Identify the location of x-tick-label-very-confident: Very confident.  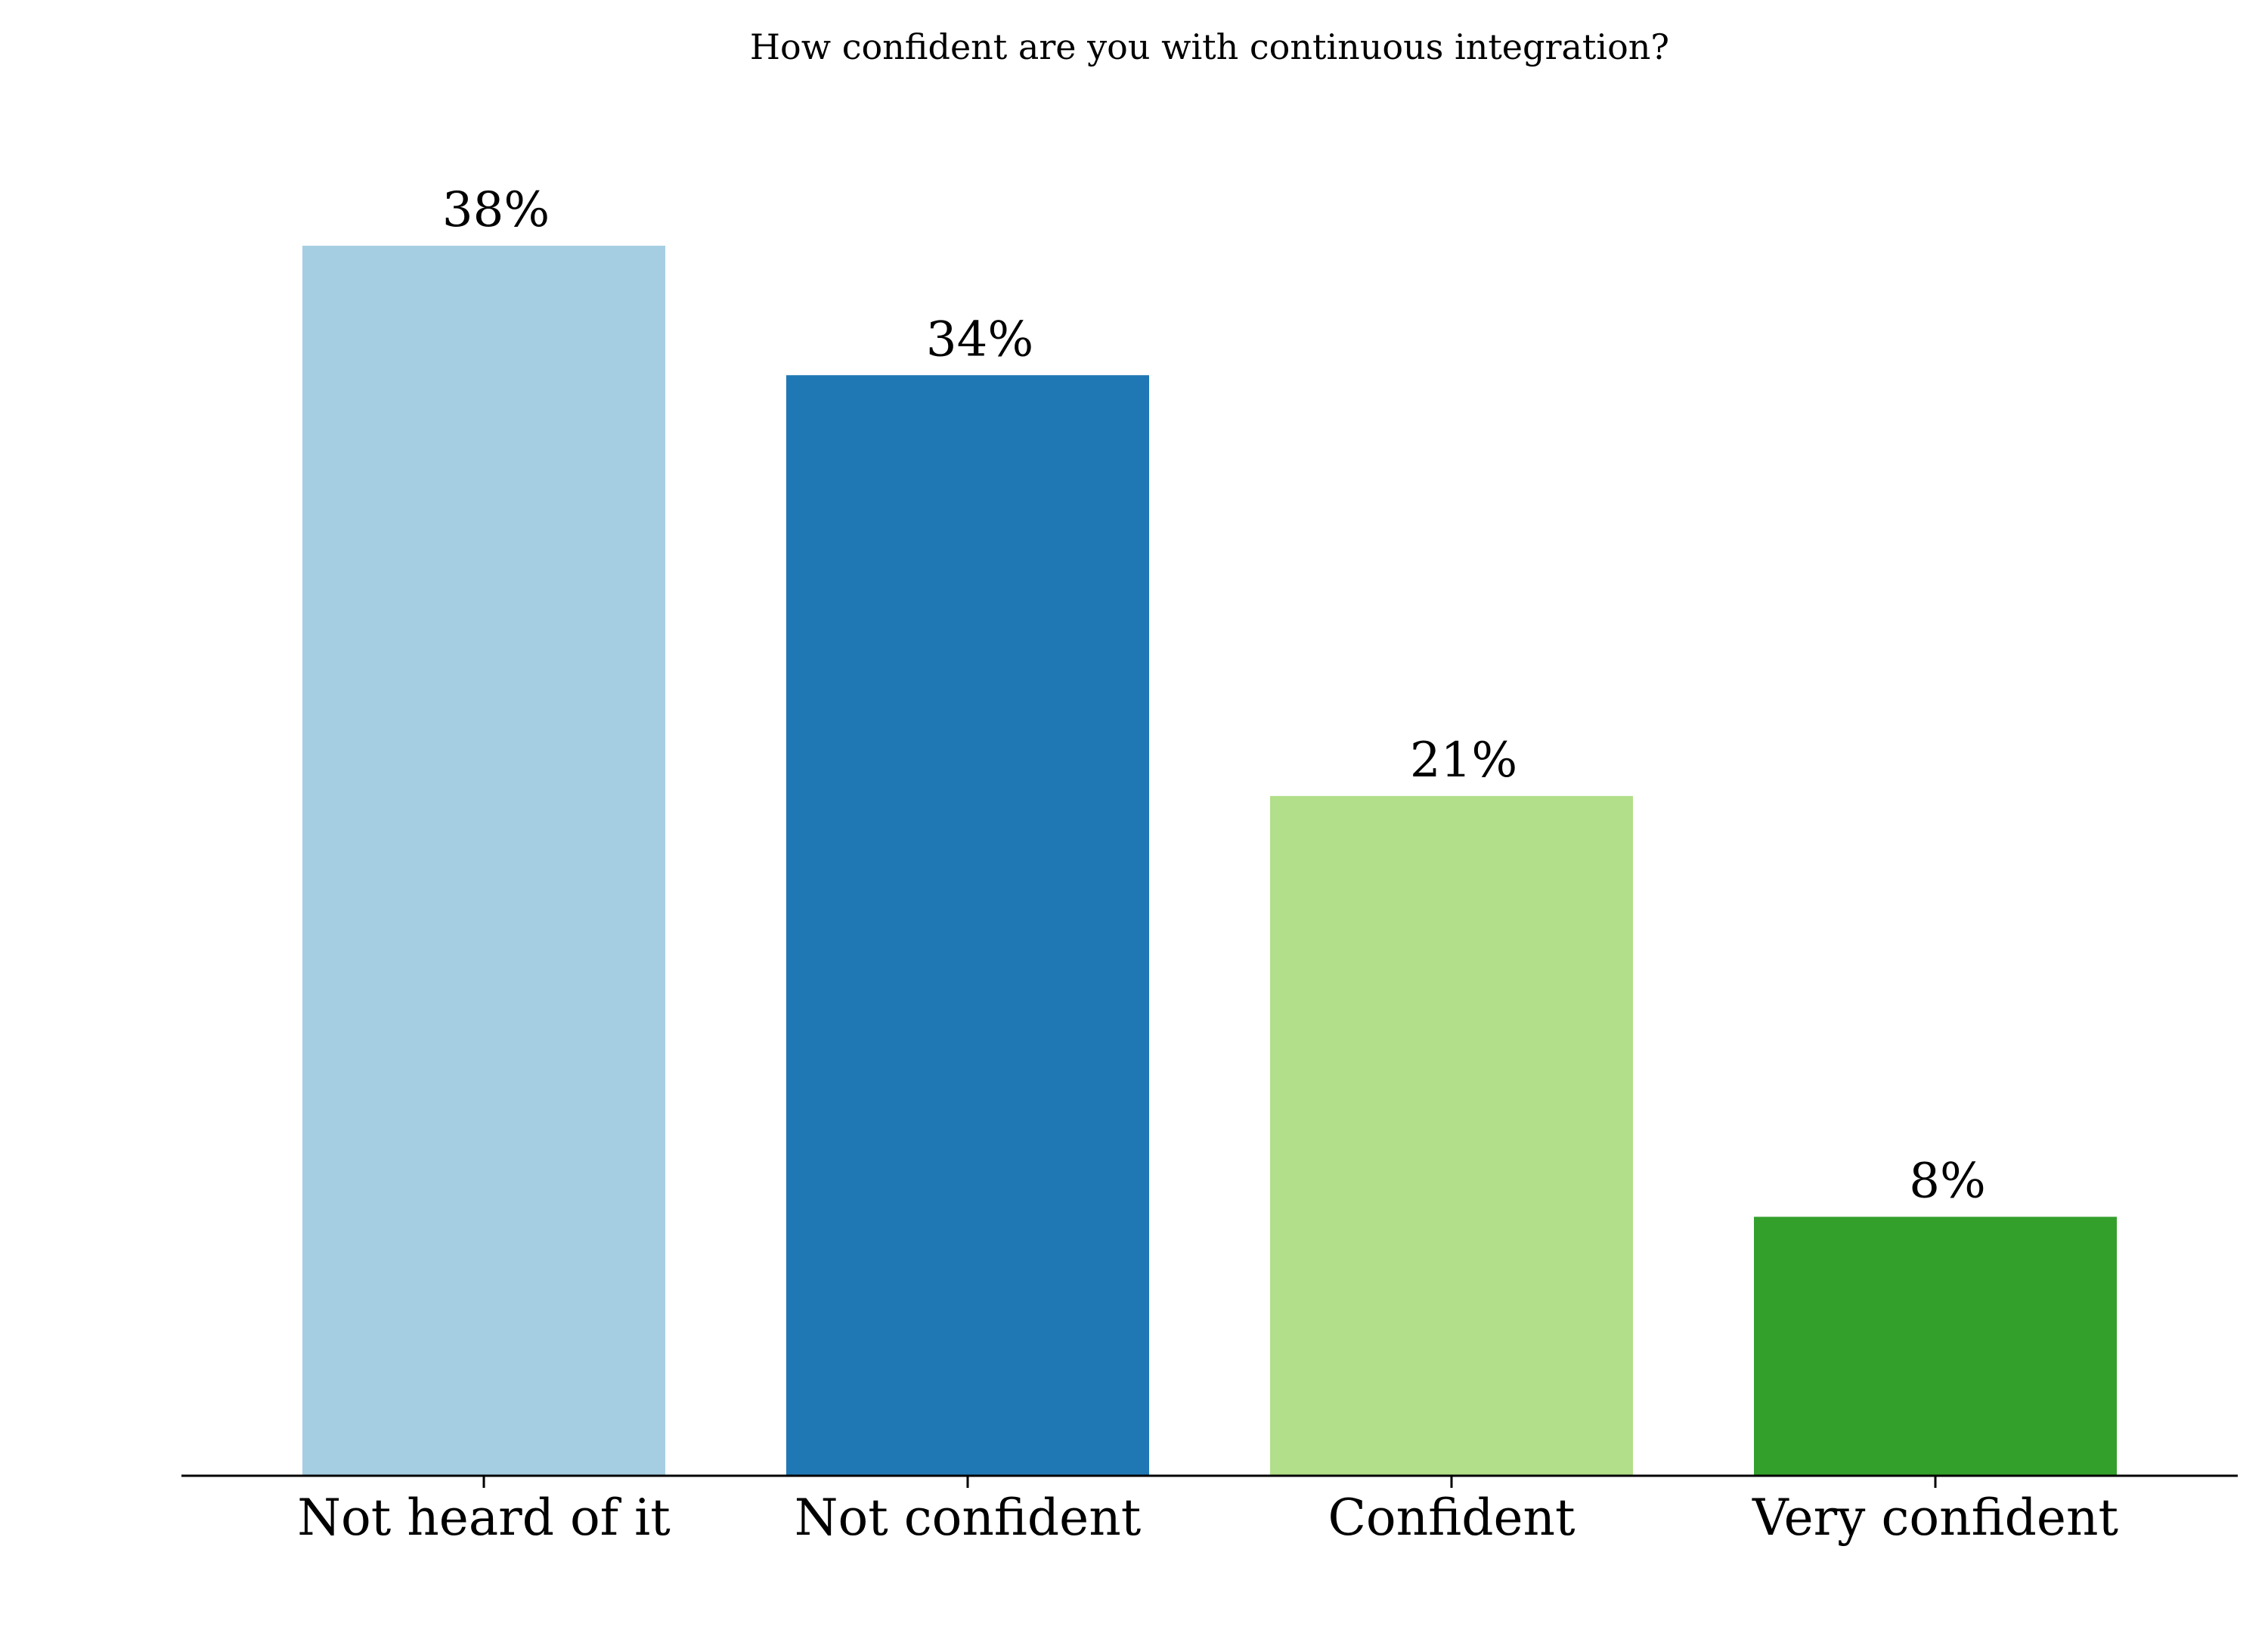
(1935, 1518).